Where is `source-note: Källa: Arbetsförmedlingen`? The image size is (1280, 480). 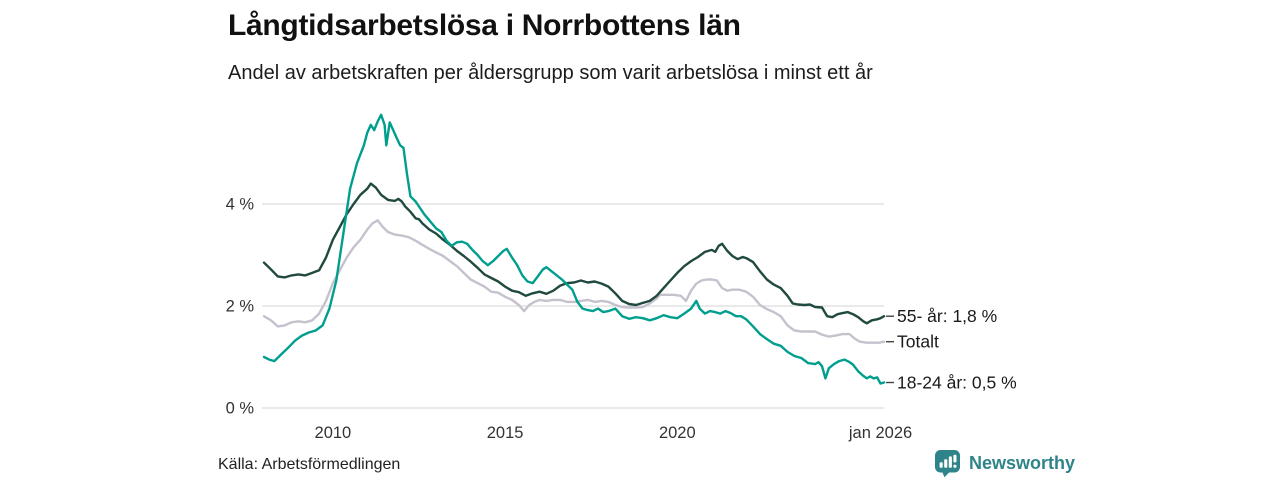
source-note: Källa: Arbetsförmedlingen is located at coordinates (309, 464).